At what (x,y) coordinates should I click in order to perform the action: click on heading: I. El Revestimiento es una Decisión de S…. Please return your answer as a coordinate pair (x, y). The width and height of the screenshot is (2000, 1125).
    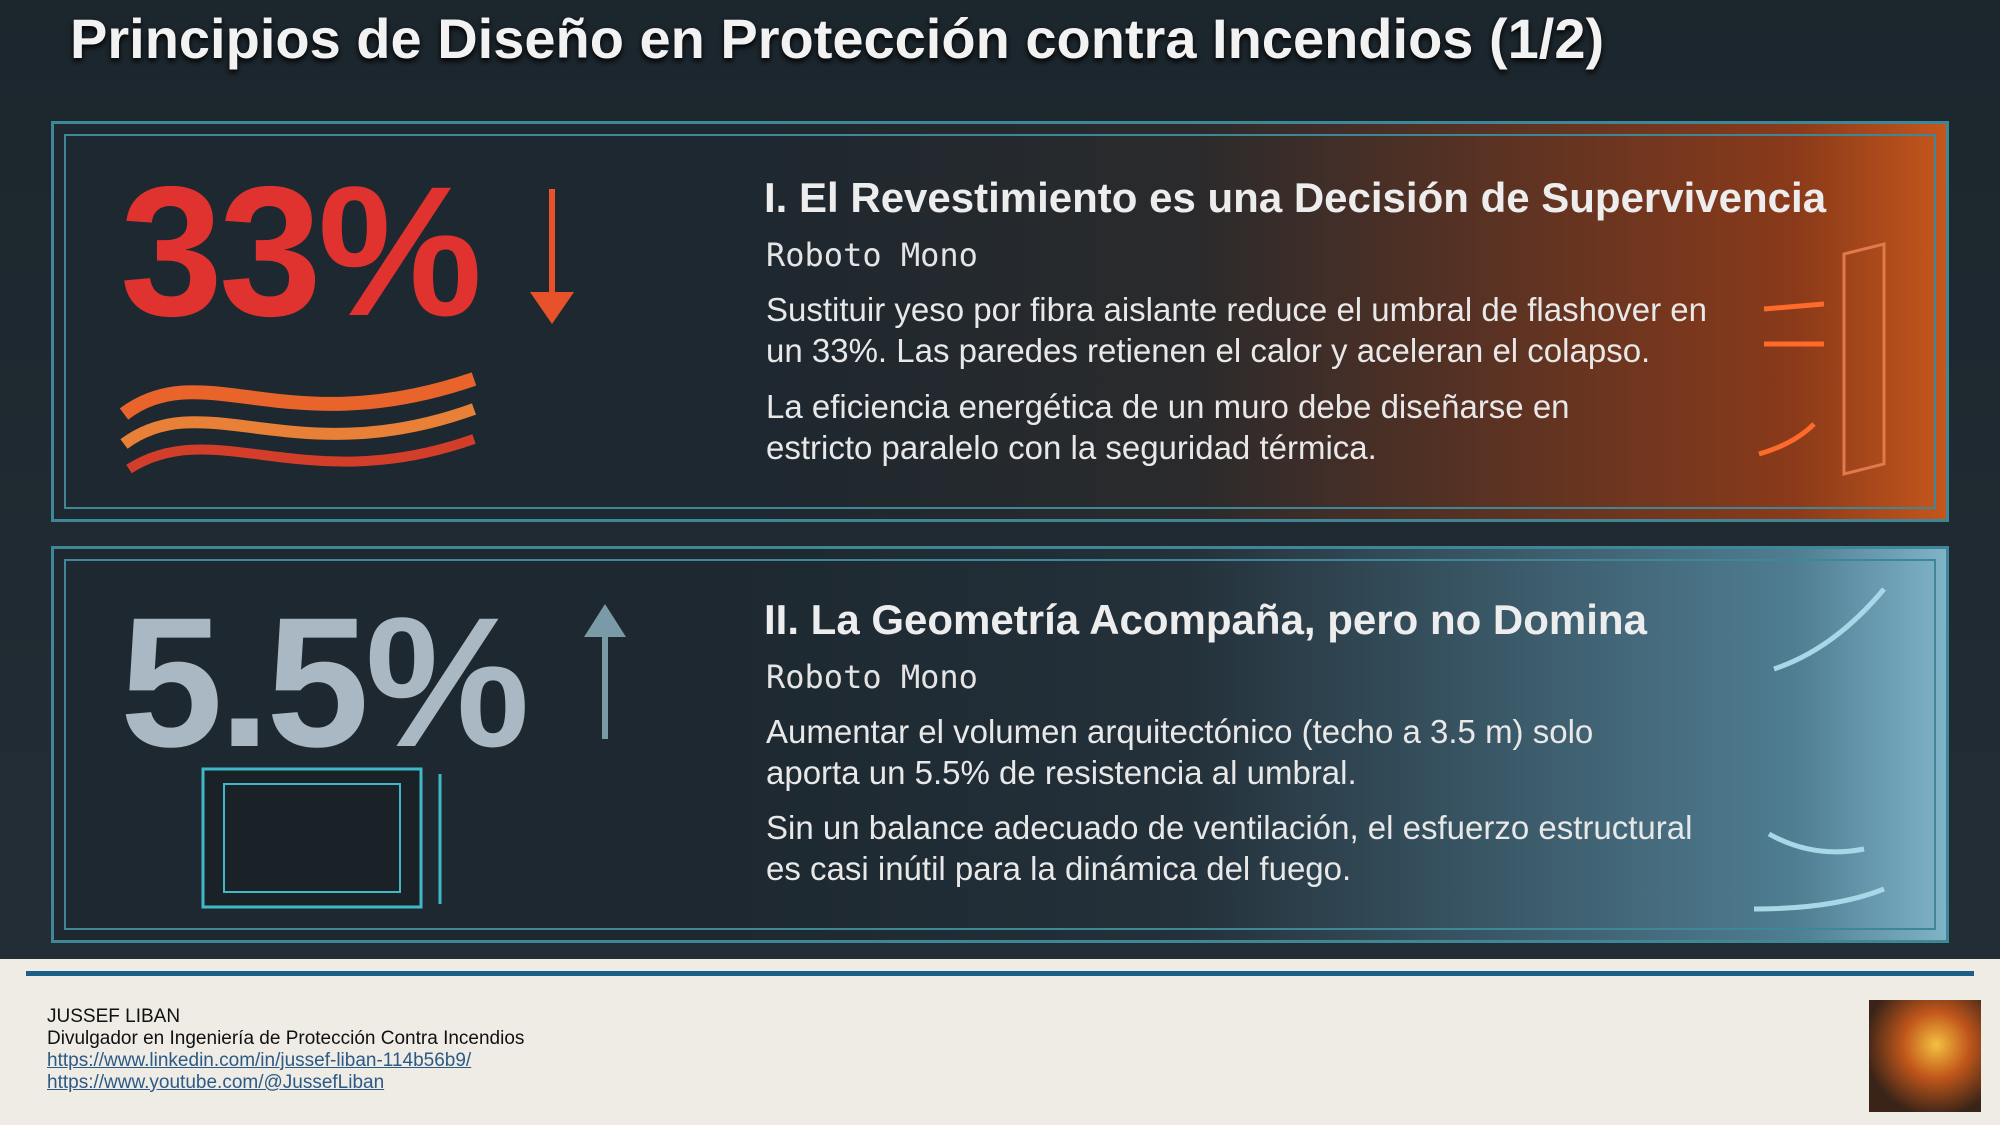
    Looking at the image, I should click on (1295, 197).